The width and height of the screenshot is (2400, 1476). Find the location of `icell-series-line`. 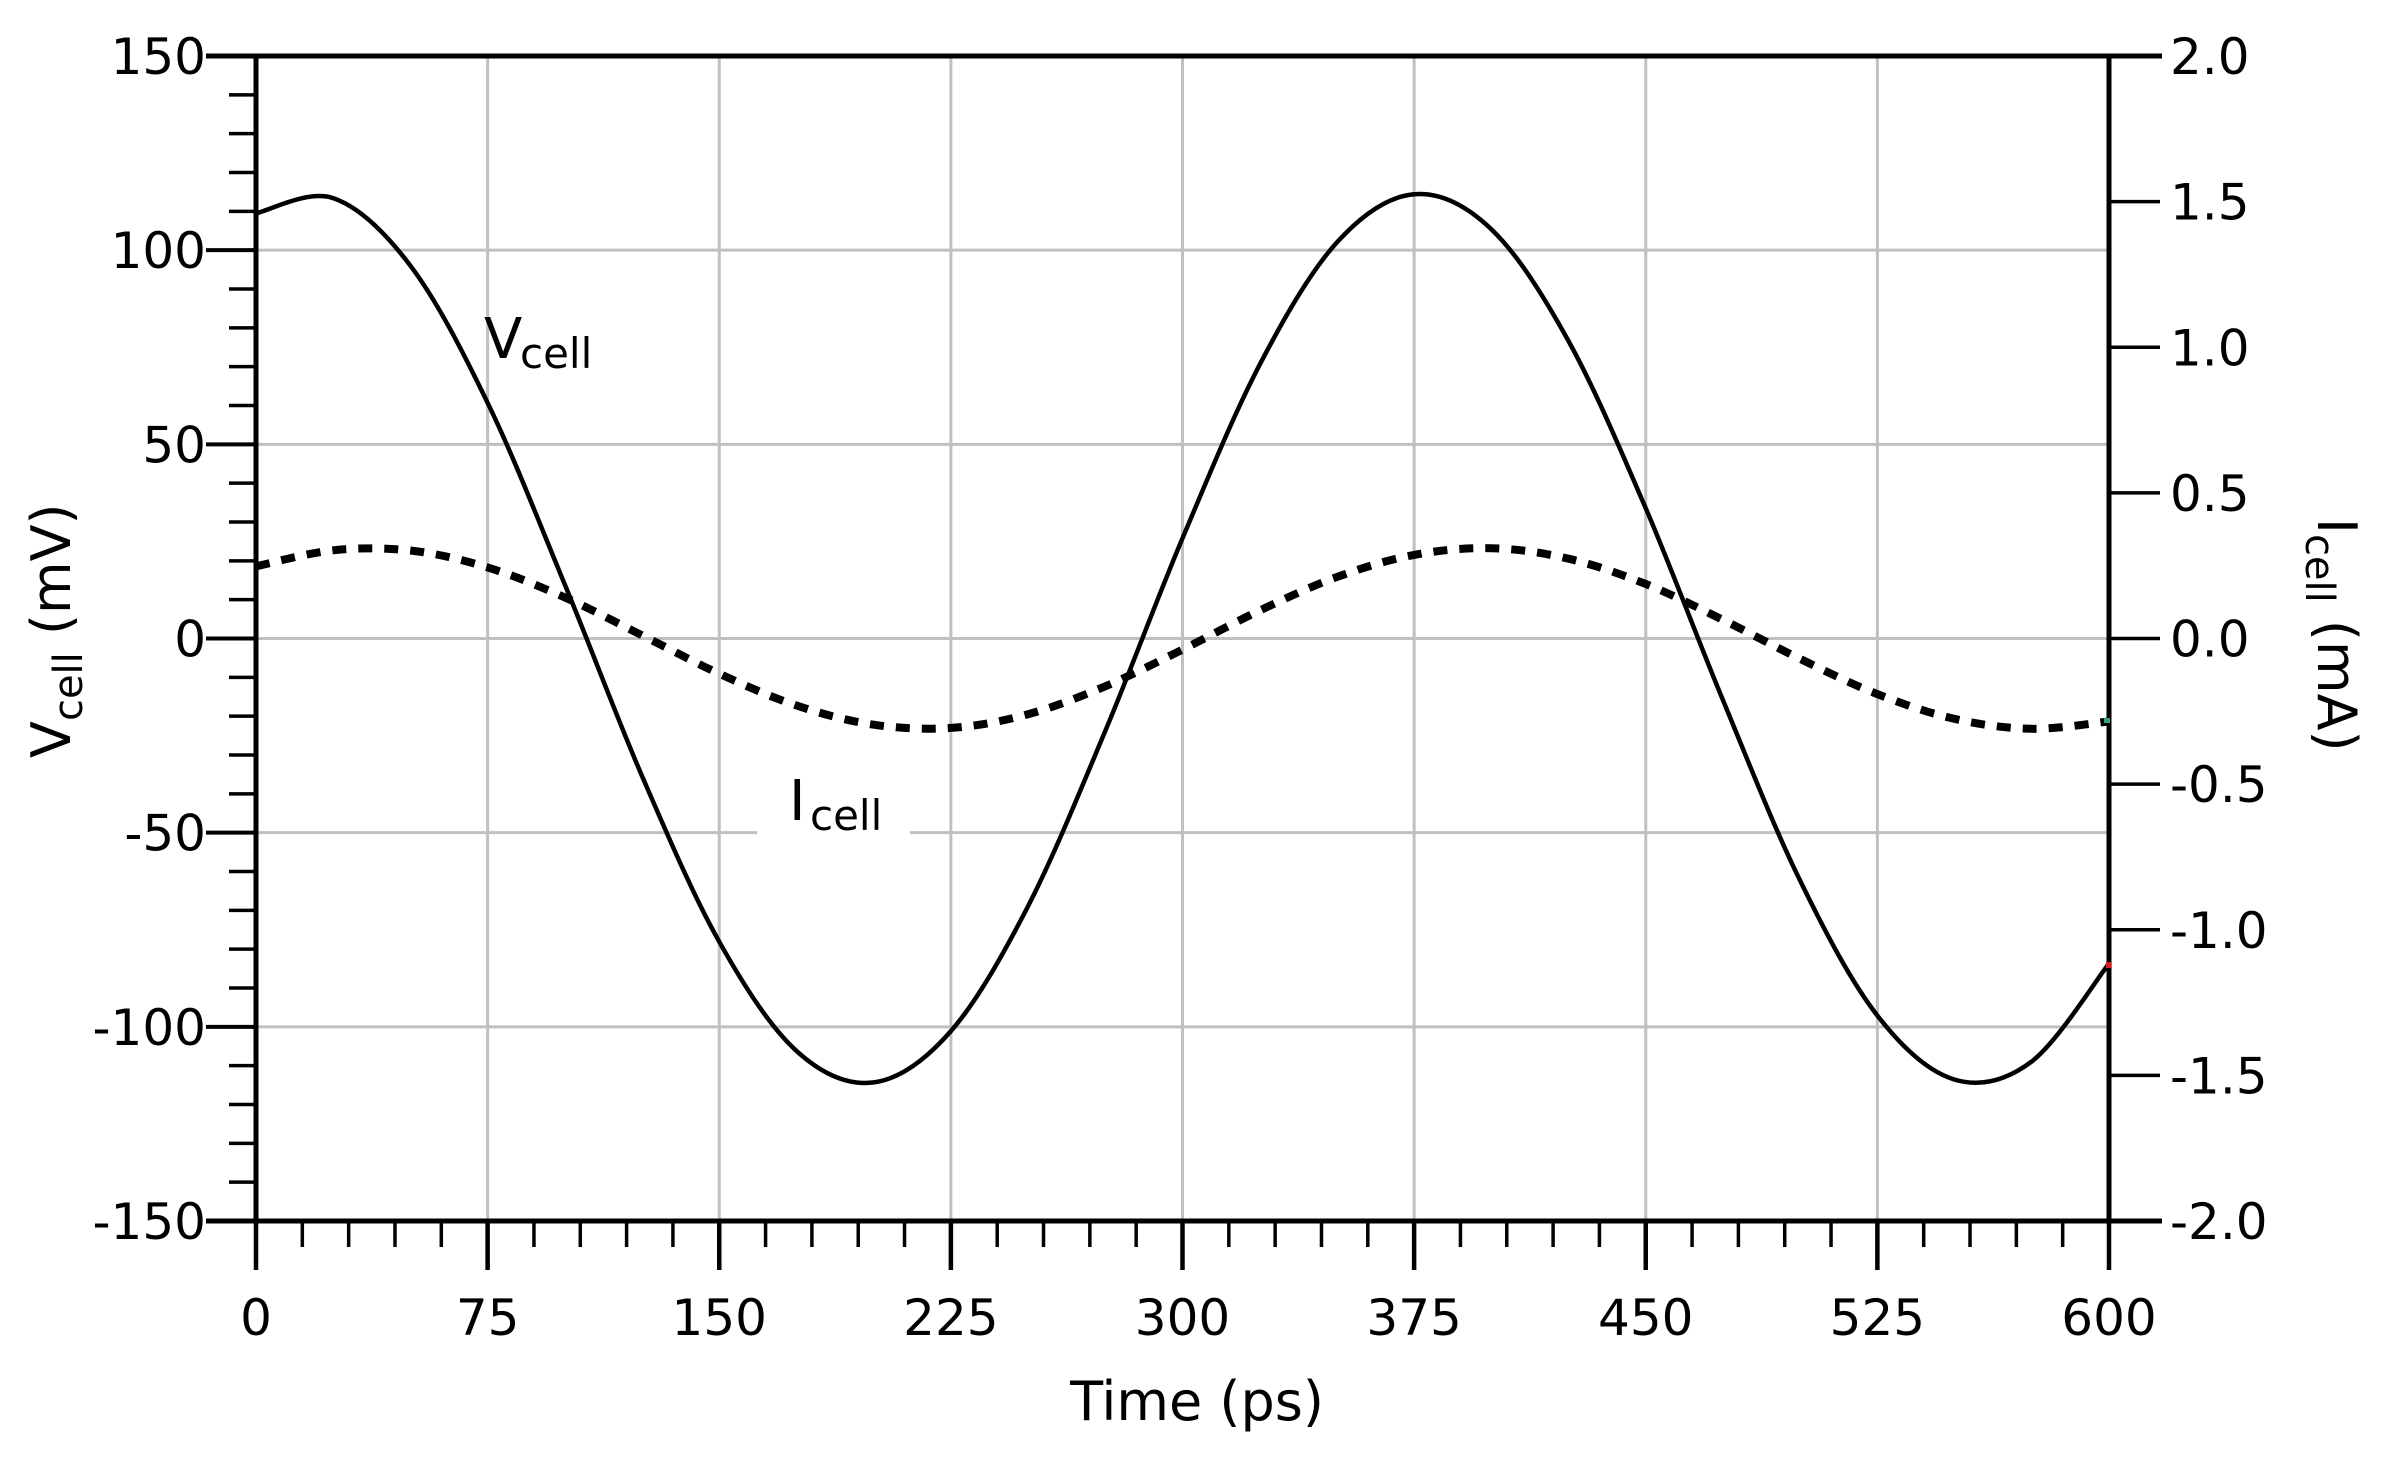

icell-series-line is located at coordinates (1182, 638).